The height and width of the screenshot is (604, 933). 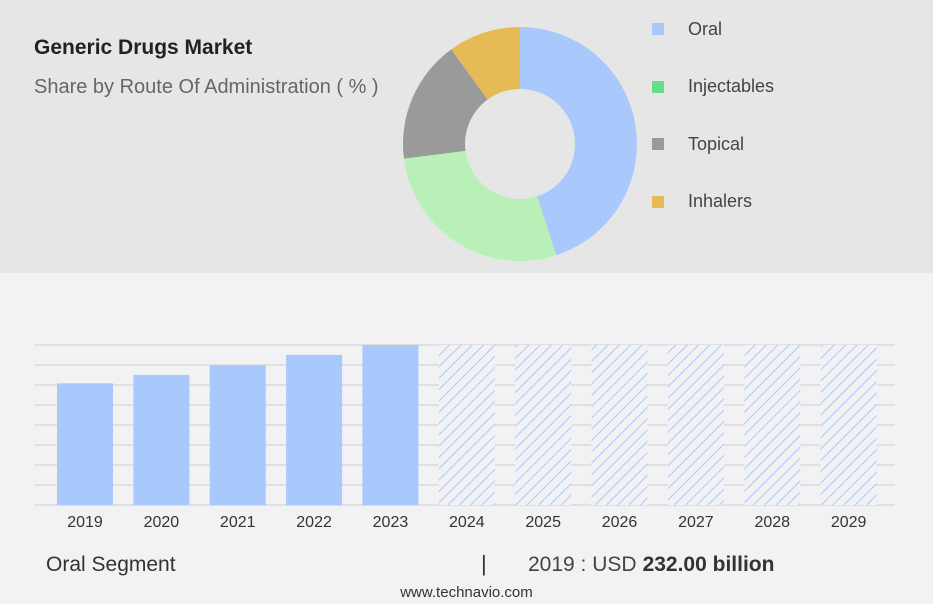 What do you see at coordinates (238, 522) in the screenshot?
I see `x-tick-label: 2021` at bounding box center [238, 522].